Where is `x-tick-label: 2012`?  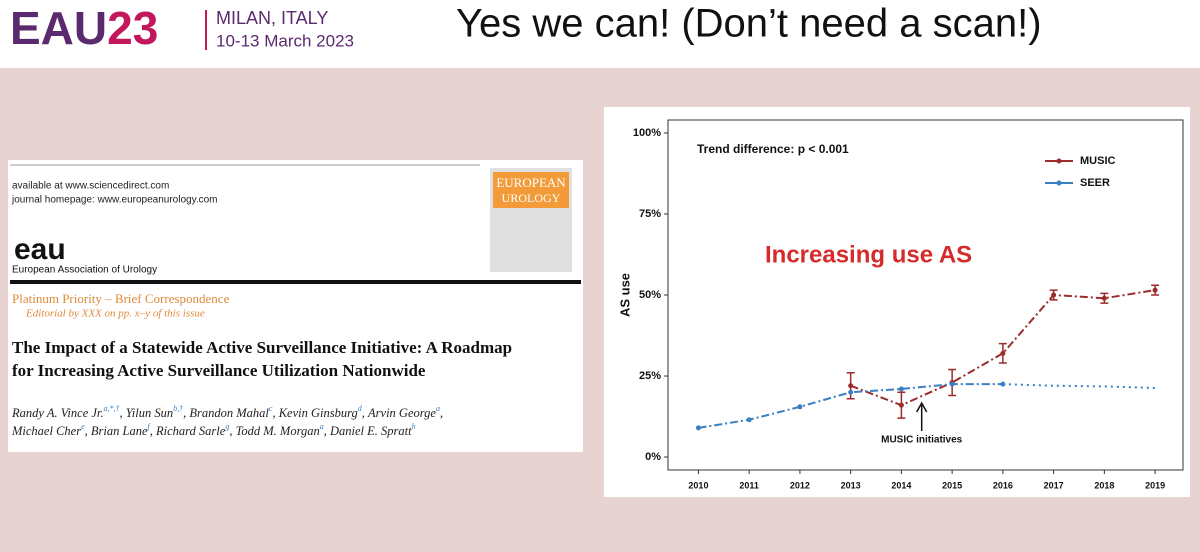
x-tick-label: 2012 is located at coordinates (800, 485).